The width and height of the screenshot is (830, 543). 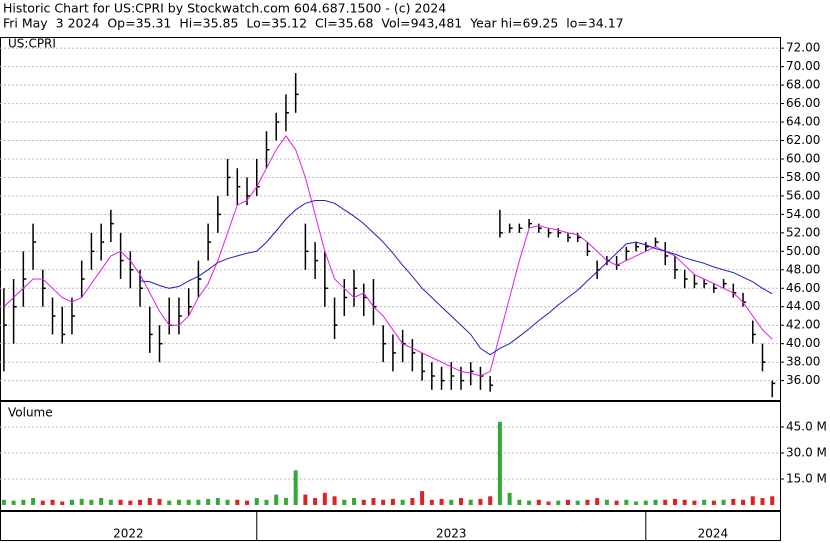 What do you see at coordinates (803, 380) in the screenshot?
I see `y-tick-label: 36.00` at bounding box center [803, 380].